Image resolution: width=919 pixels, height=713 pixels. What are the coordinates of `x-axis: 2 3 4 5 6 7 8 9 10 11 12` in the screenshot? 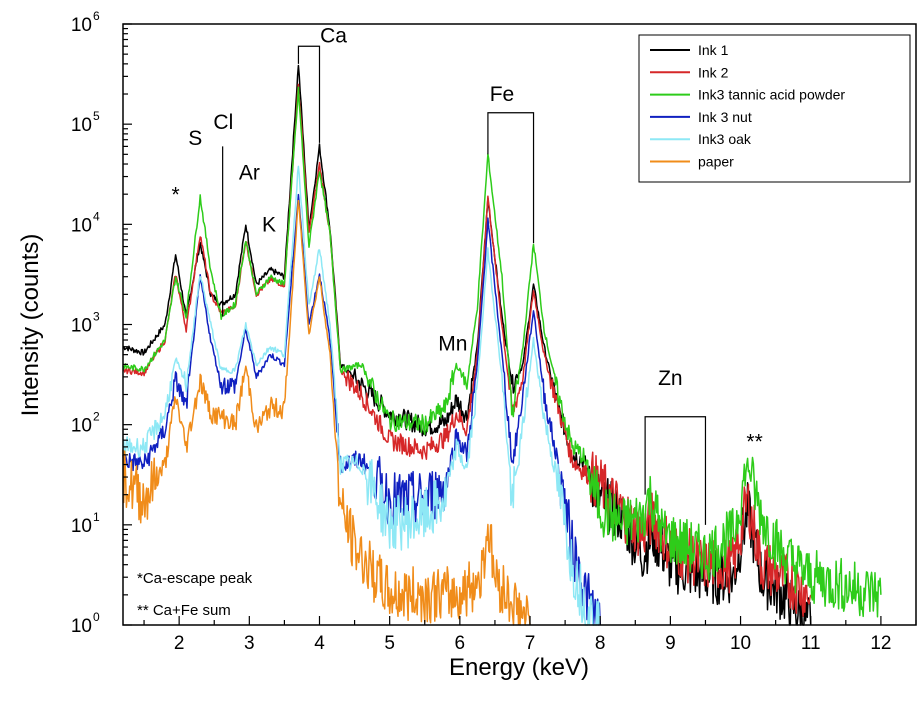 It's located at (530, 635).